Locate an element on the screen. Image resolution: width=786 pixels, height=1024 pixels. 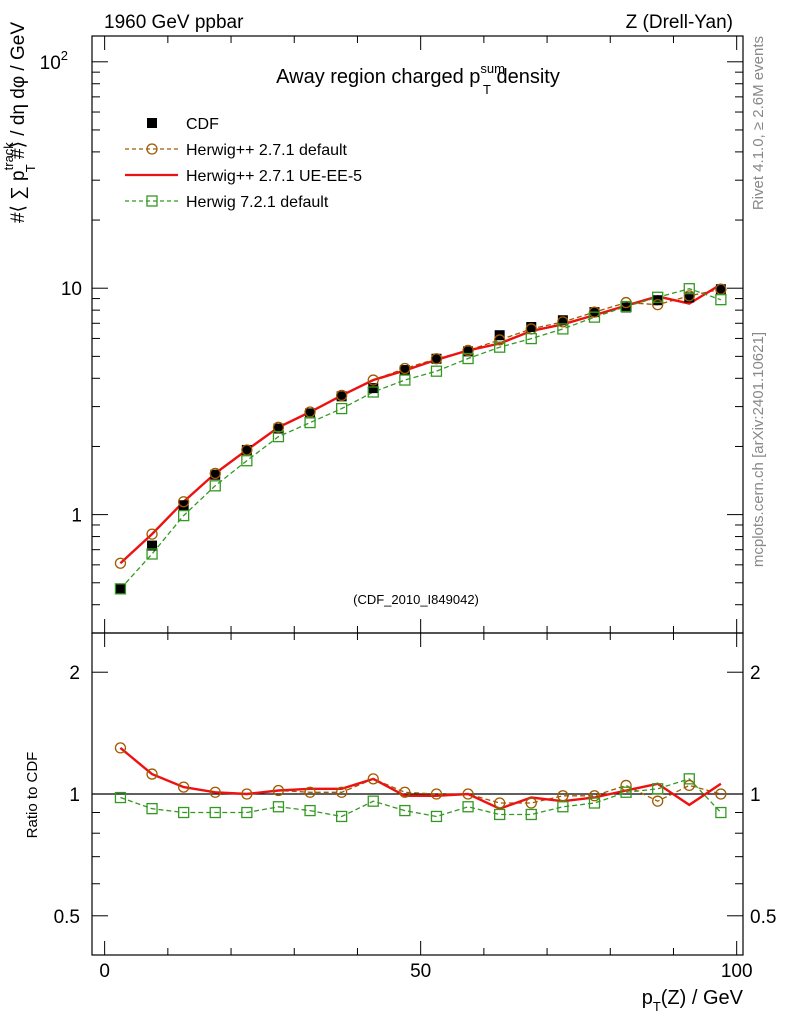
analysis-tag: (CDF_2010_I849042) is located at coordinates (416, 599).